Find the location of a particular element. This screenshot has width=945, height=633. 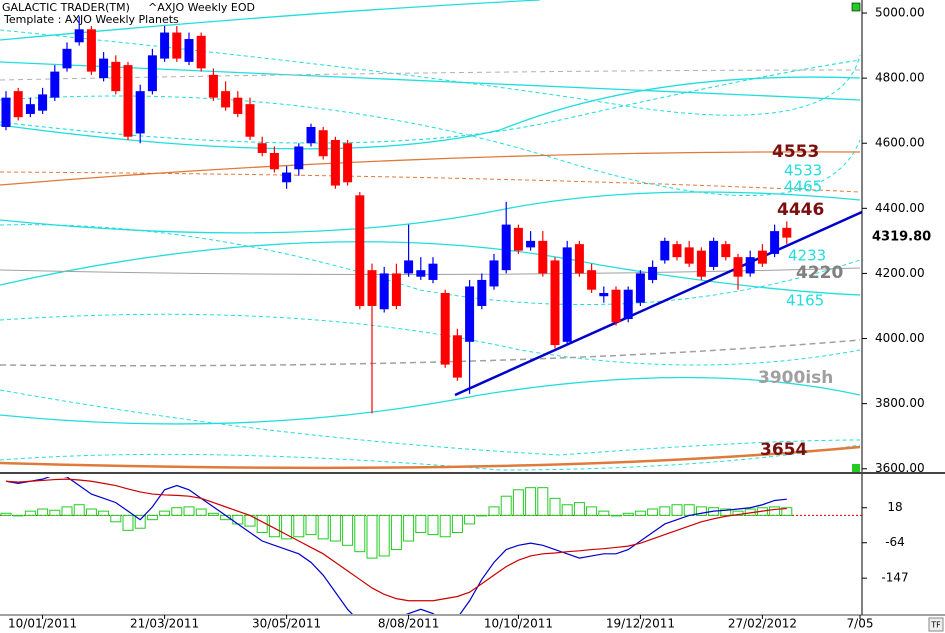

level-annotation: 4233 is located at coordinates (807, 256).